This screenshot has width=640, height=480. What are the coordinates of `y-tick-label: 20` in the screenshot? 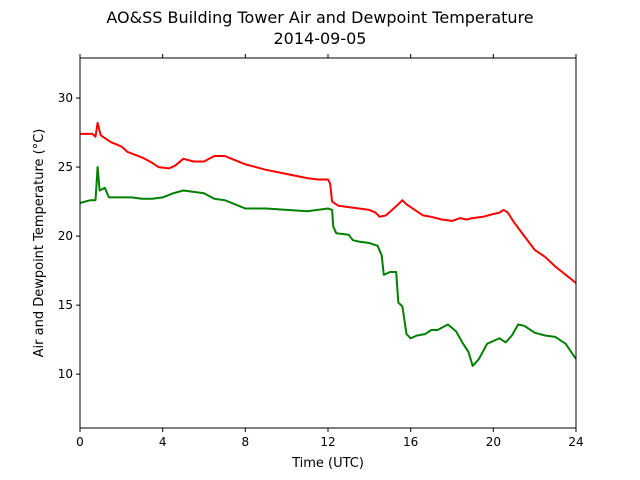 It's located at (65, 236).